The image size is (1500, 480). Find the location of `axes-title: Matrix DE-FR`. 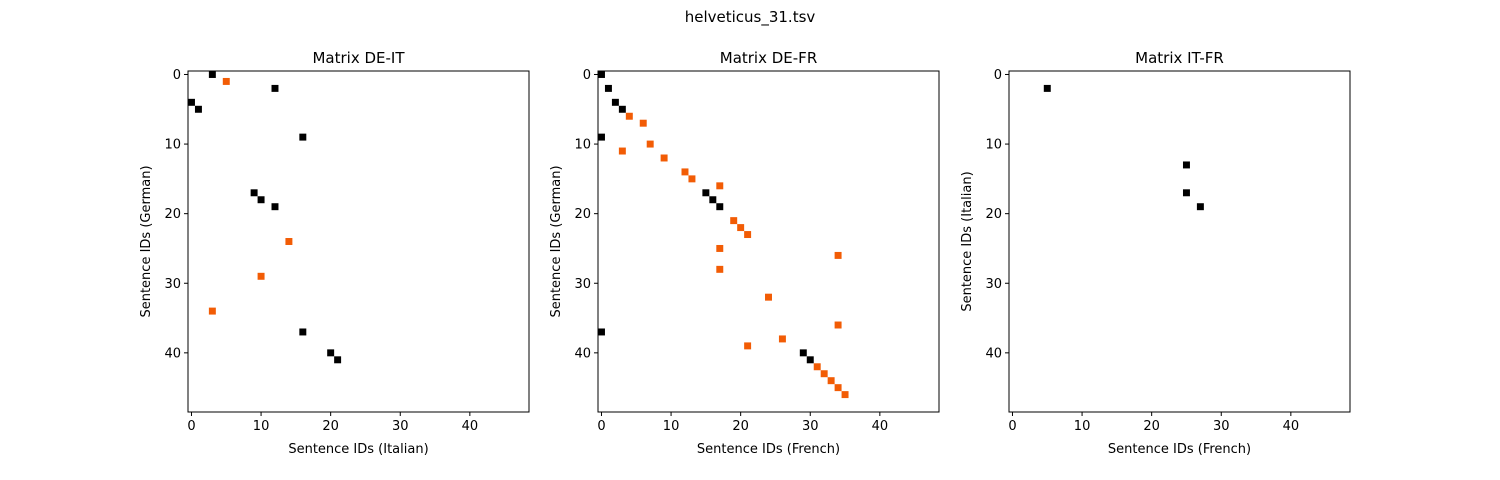

axes-title: Matrix DE-FR is located at coordinates (769, 58).